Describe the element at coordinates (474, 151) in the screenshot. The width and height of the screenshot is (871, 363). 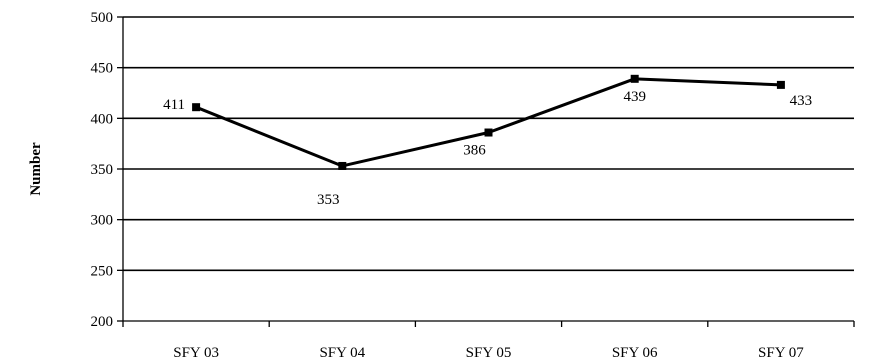
I see `data-label: 386` at that location.